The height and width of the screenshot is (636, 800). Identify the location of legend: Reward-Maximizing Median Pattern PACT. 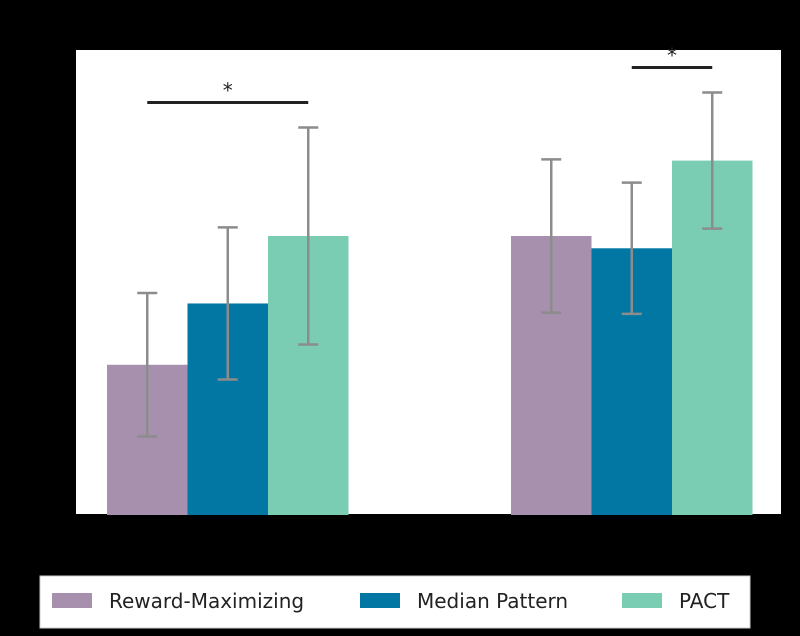
(395, 602).